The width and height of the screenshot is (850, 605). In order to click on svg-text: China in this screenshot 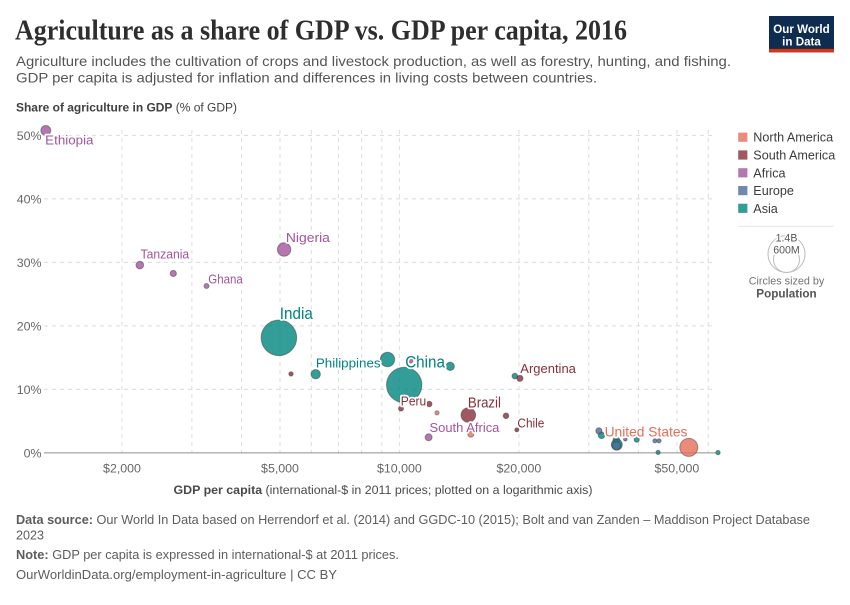, I will do `click(425, 362)`.